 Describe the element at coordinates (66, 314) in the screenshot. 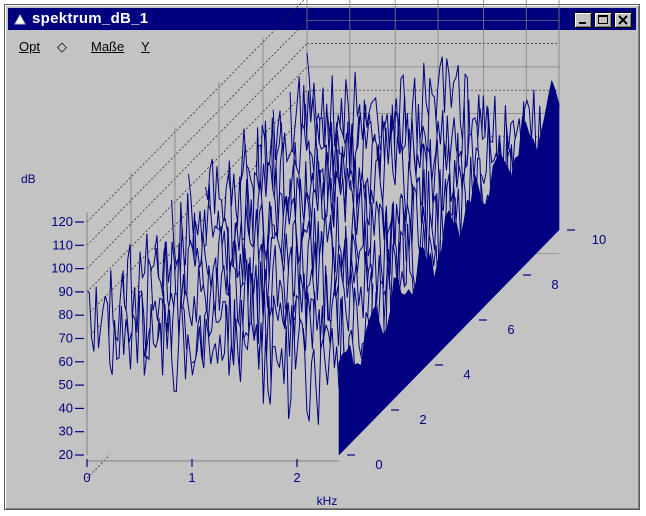

I see `y-tick-label: 80` at that location.